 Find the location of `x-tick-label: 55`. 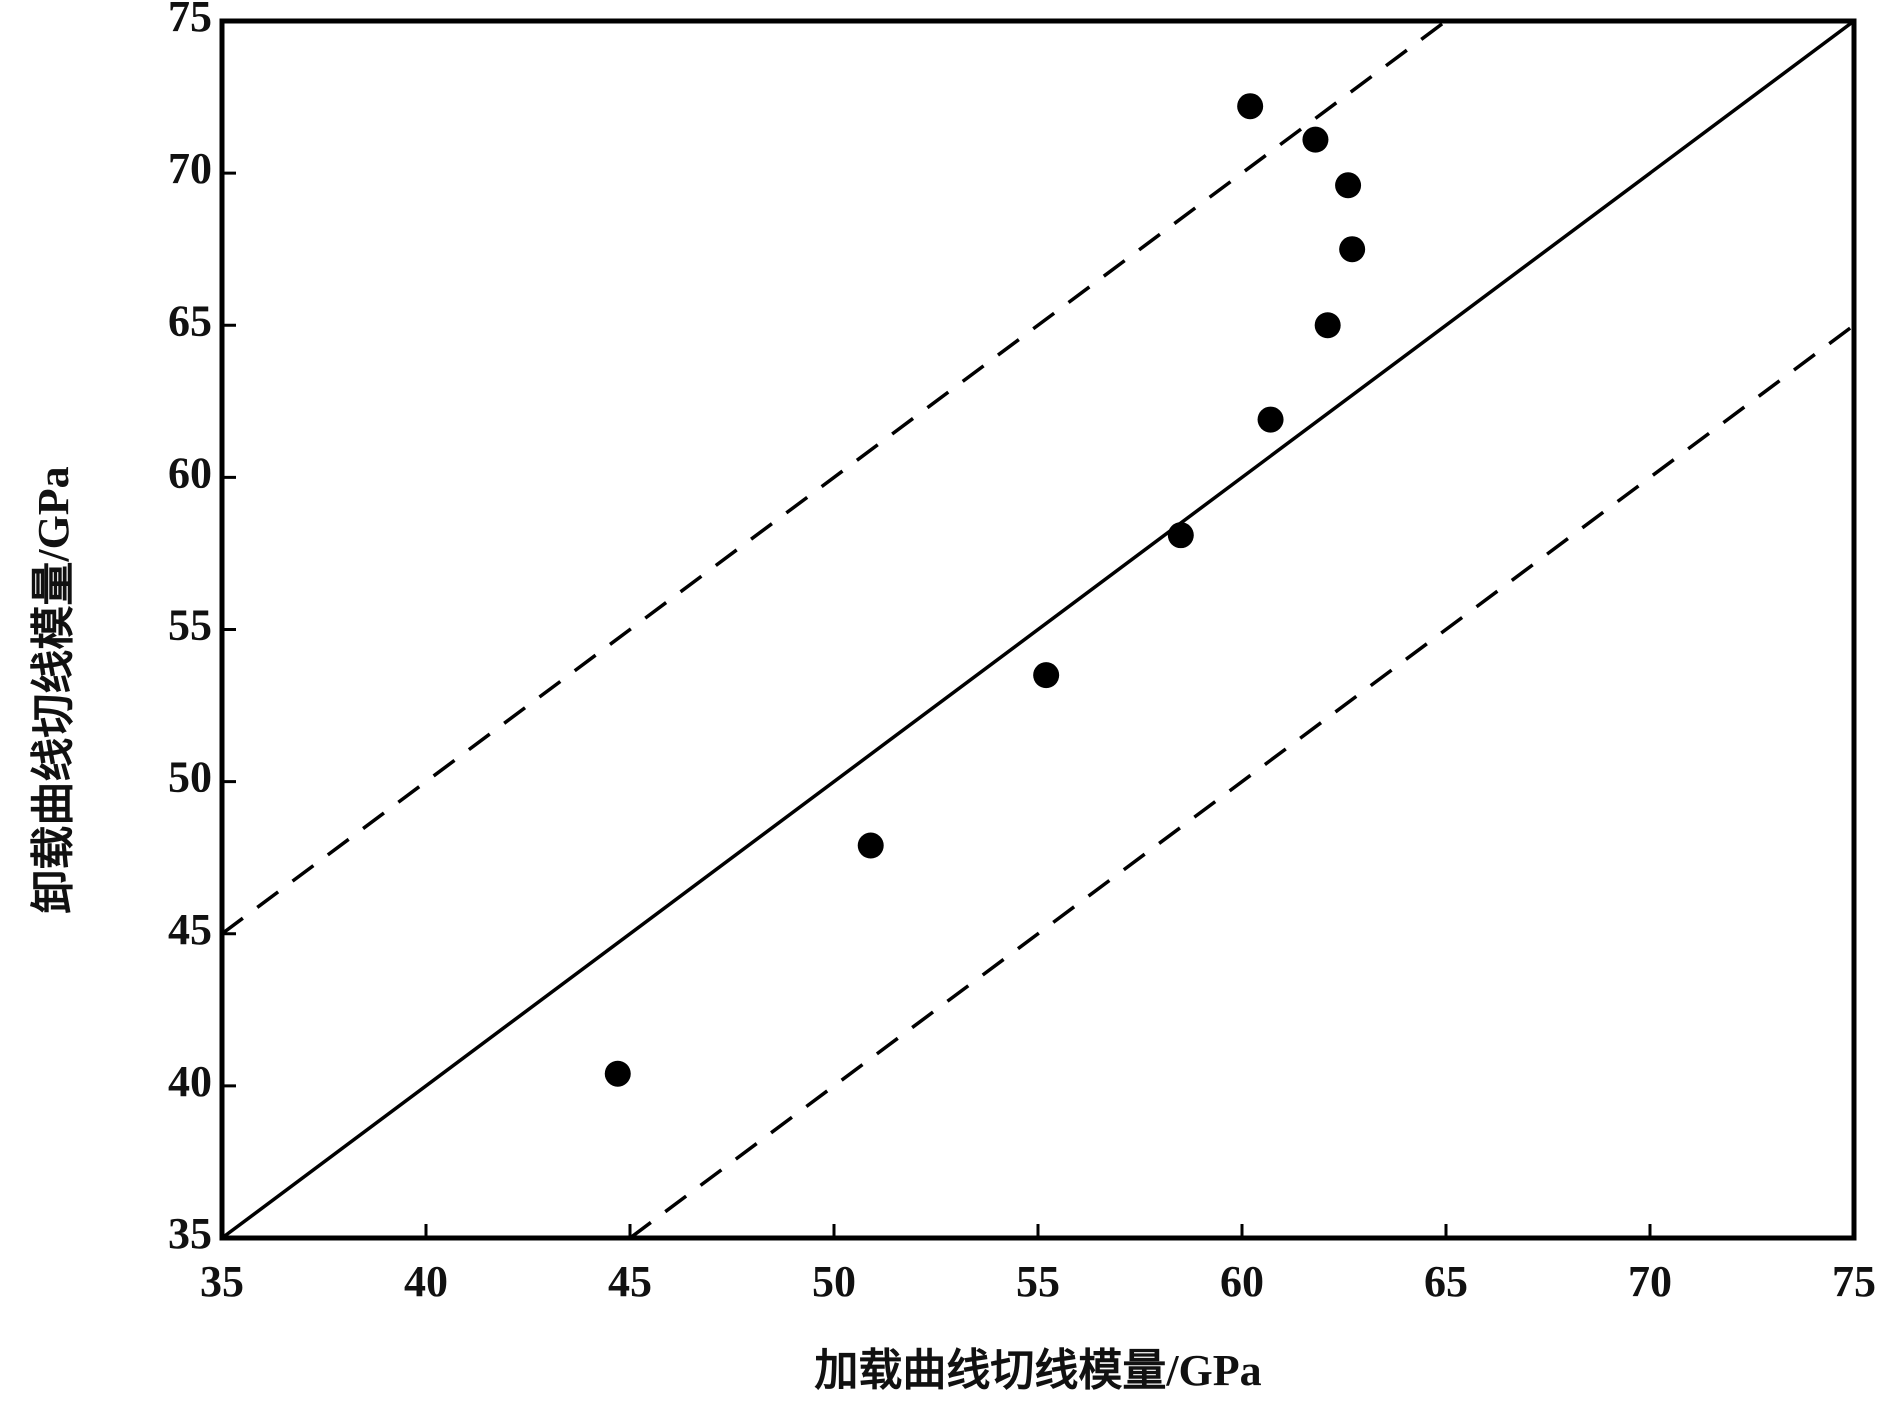

x-tick-label: 55 is located at coordinates (1038, 1281).